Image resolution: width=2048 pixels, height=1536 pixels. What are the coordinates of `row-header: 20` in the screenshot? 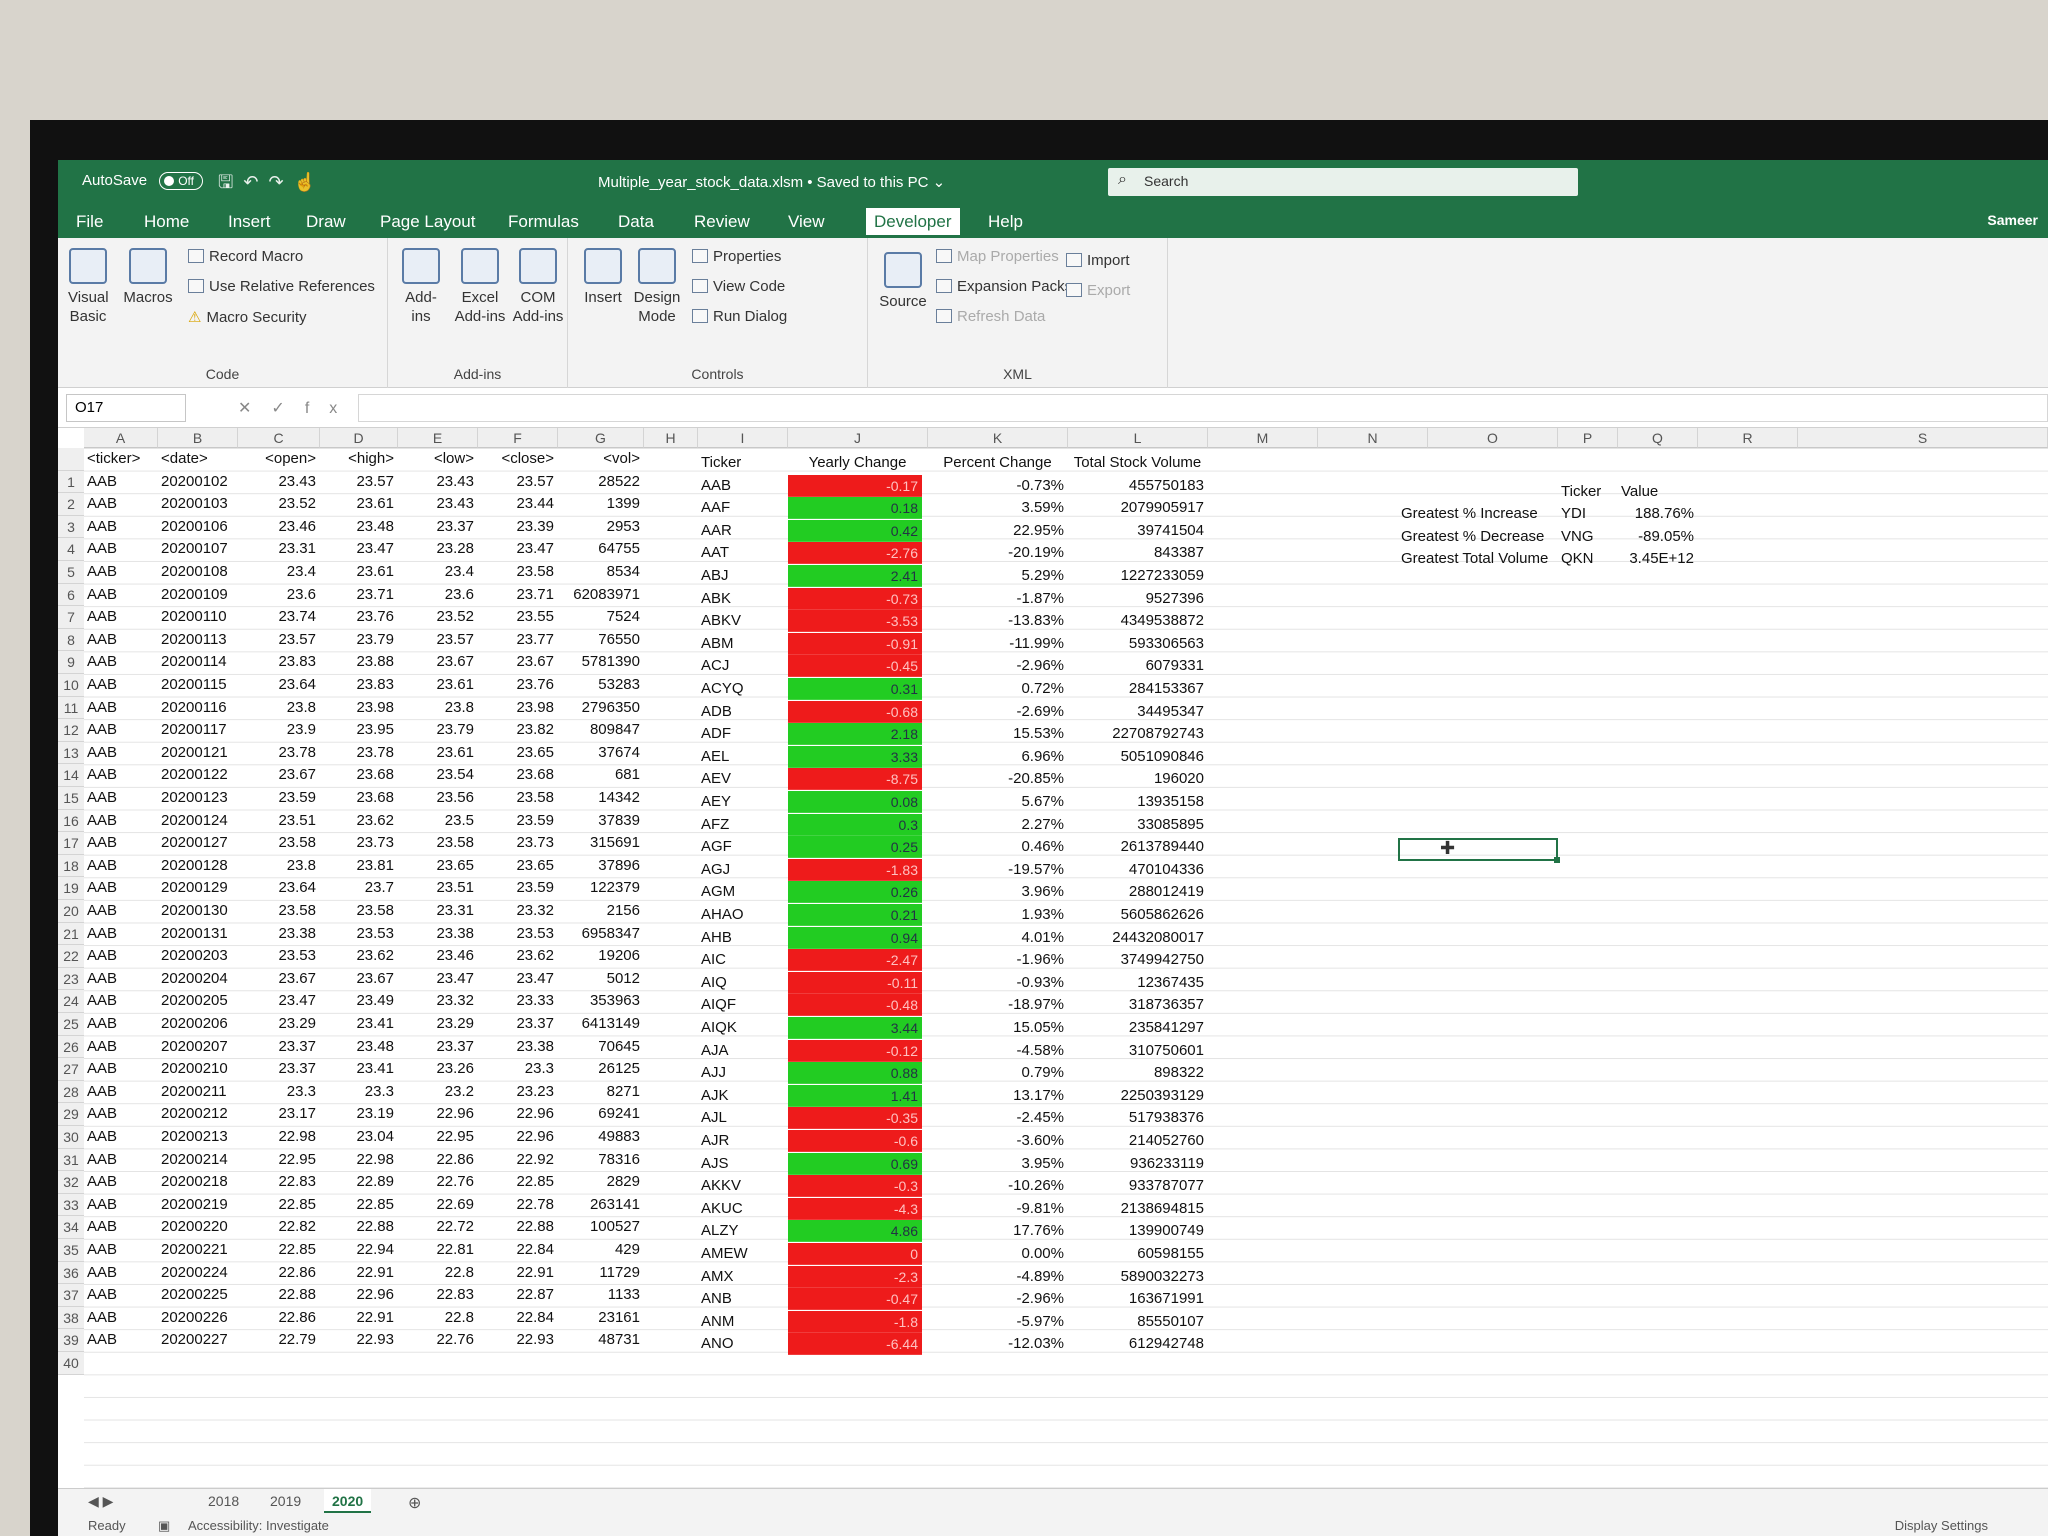 It's located at (71, 911).